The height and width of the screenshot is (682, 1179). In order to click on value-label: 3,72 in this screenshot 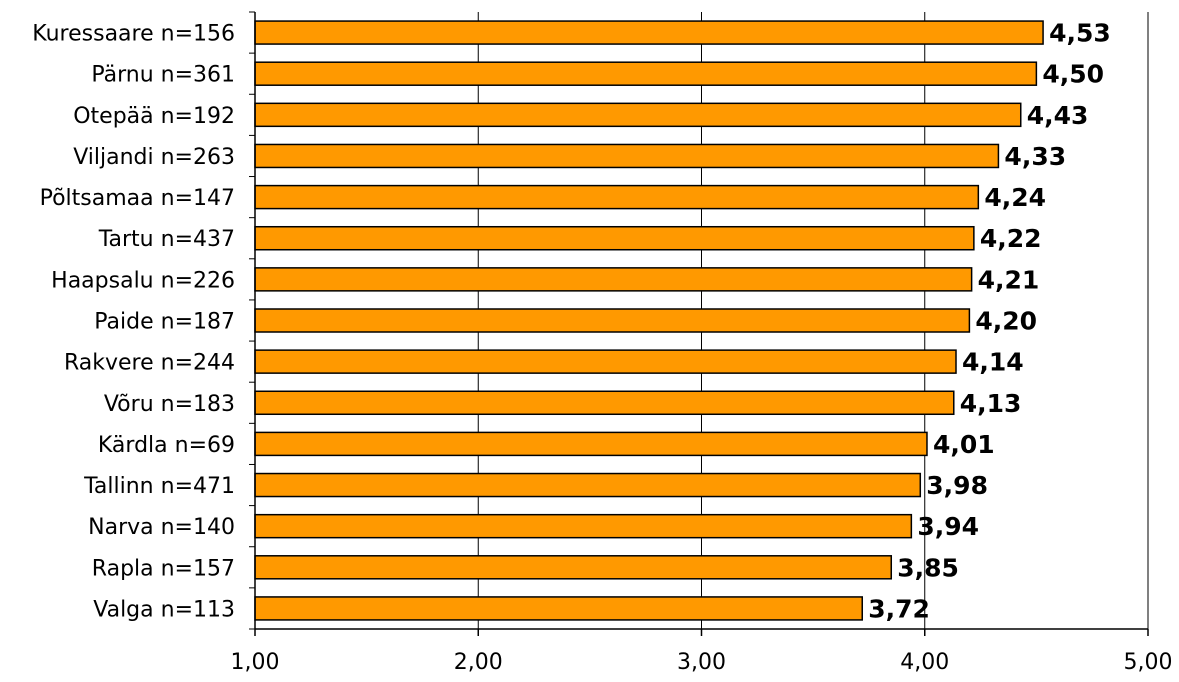, I will do `click(899, 608)`.